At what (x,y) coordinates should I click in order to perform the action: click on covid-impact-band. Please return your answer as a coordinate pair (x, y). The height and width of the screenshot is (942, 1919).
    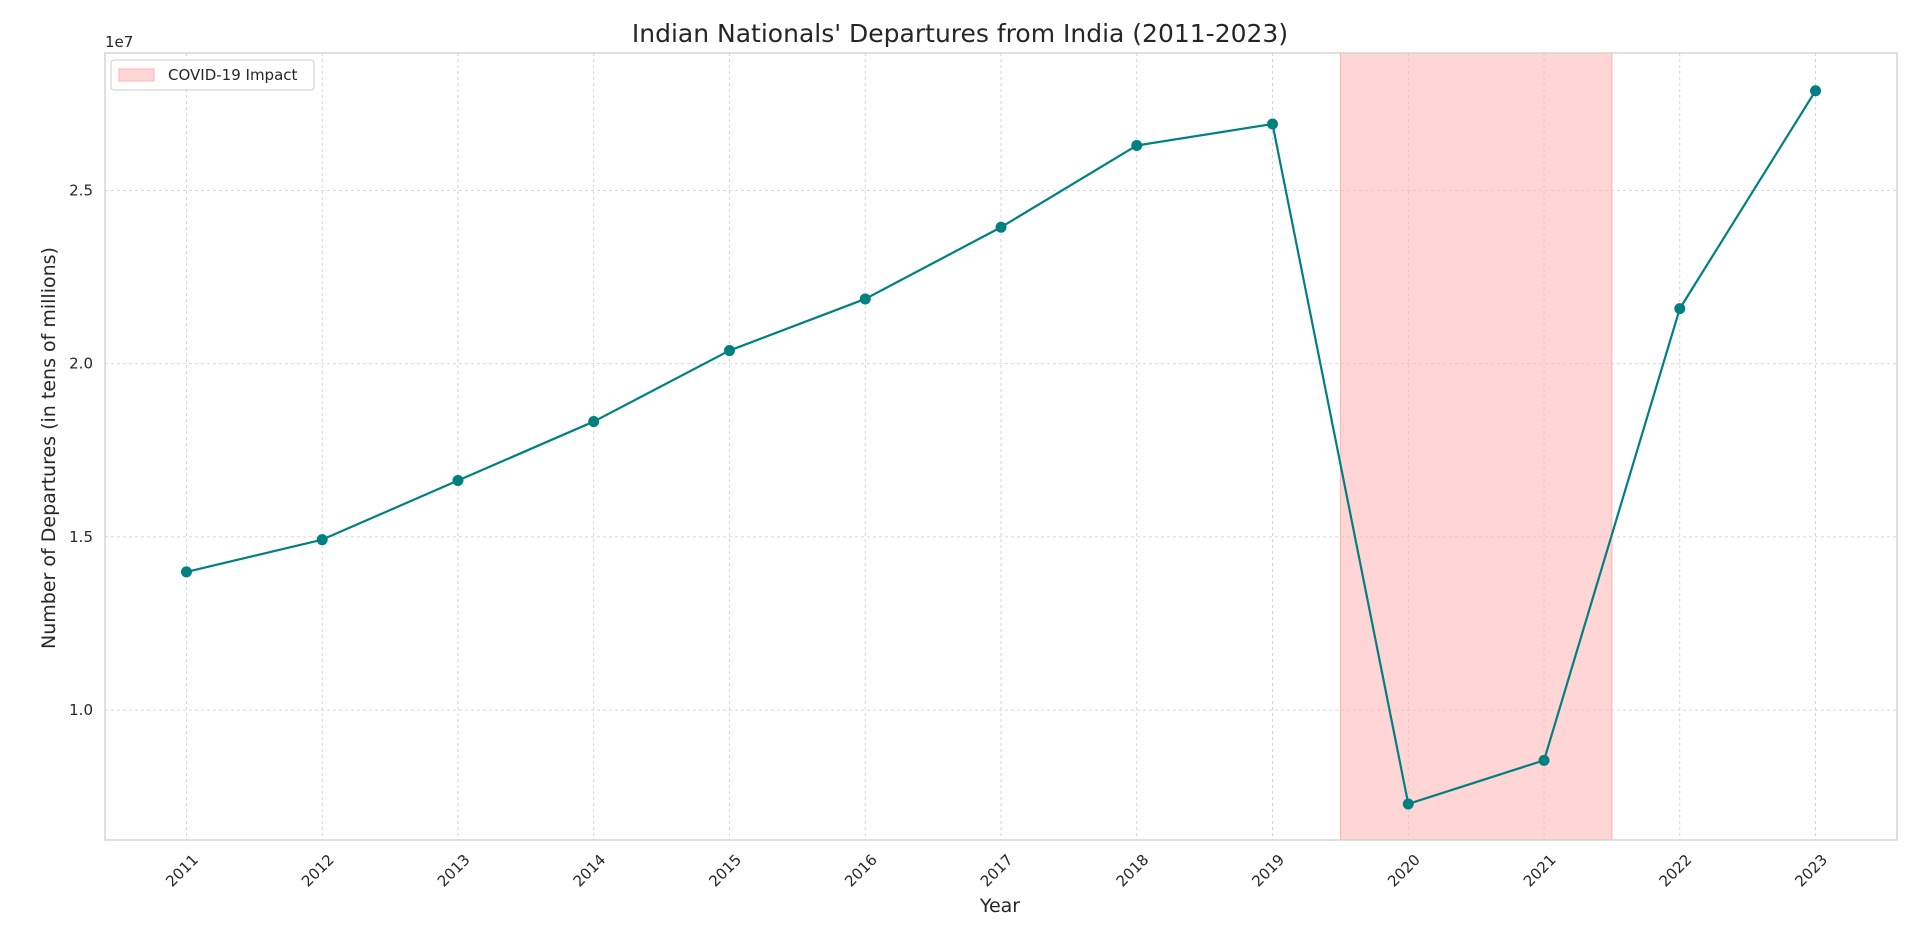
    Looking at the image, I should click on (1476, 446).